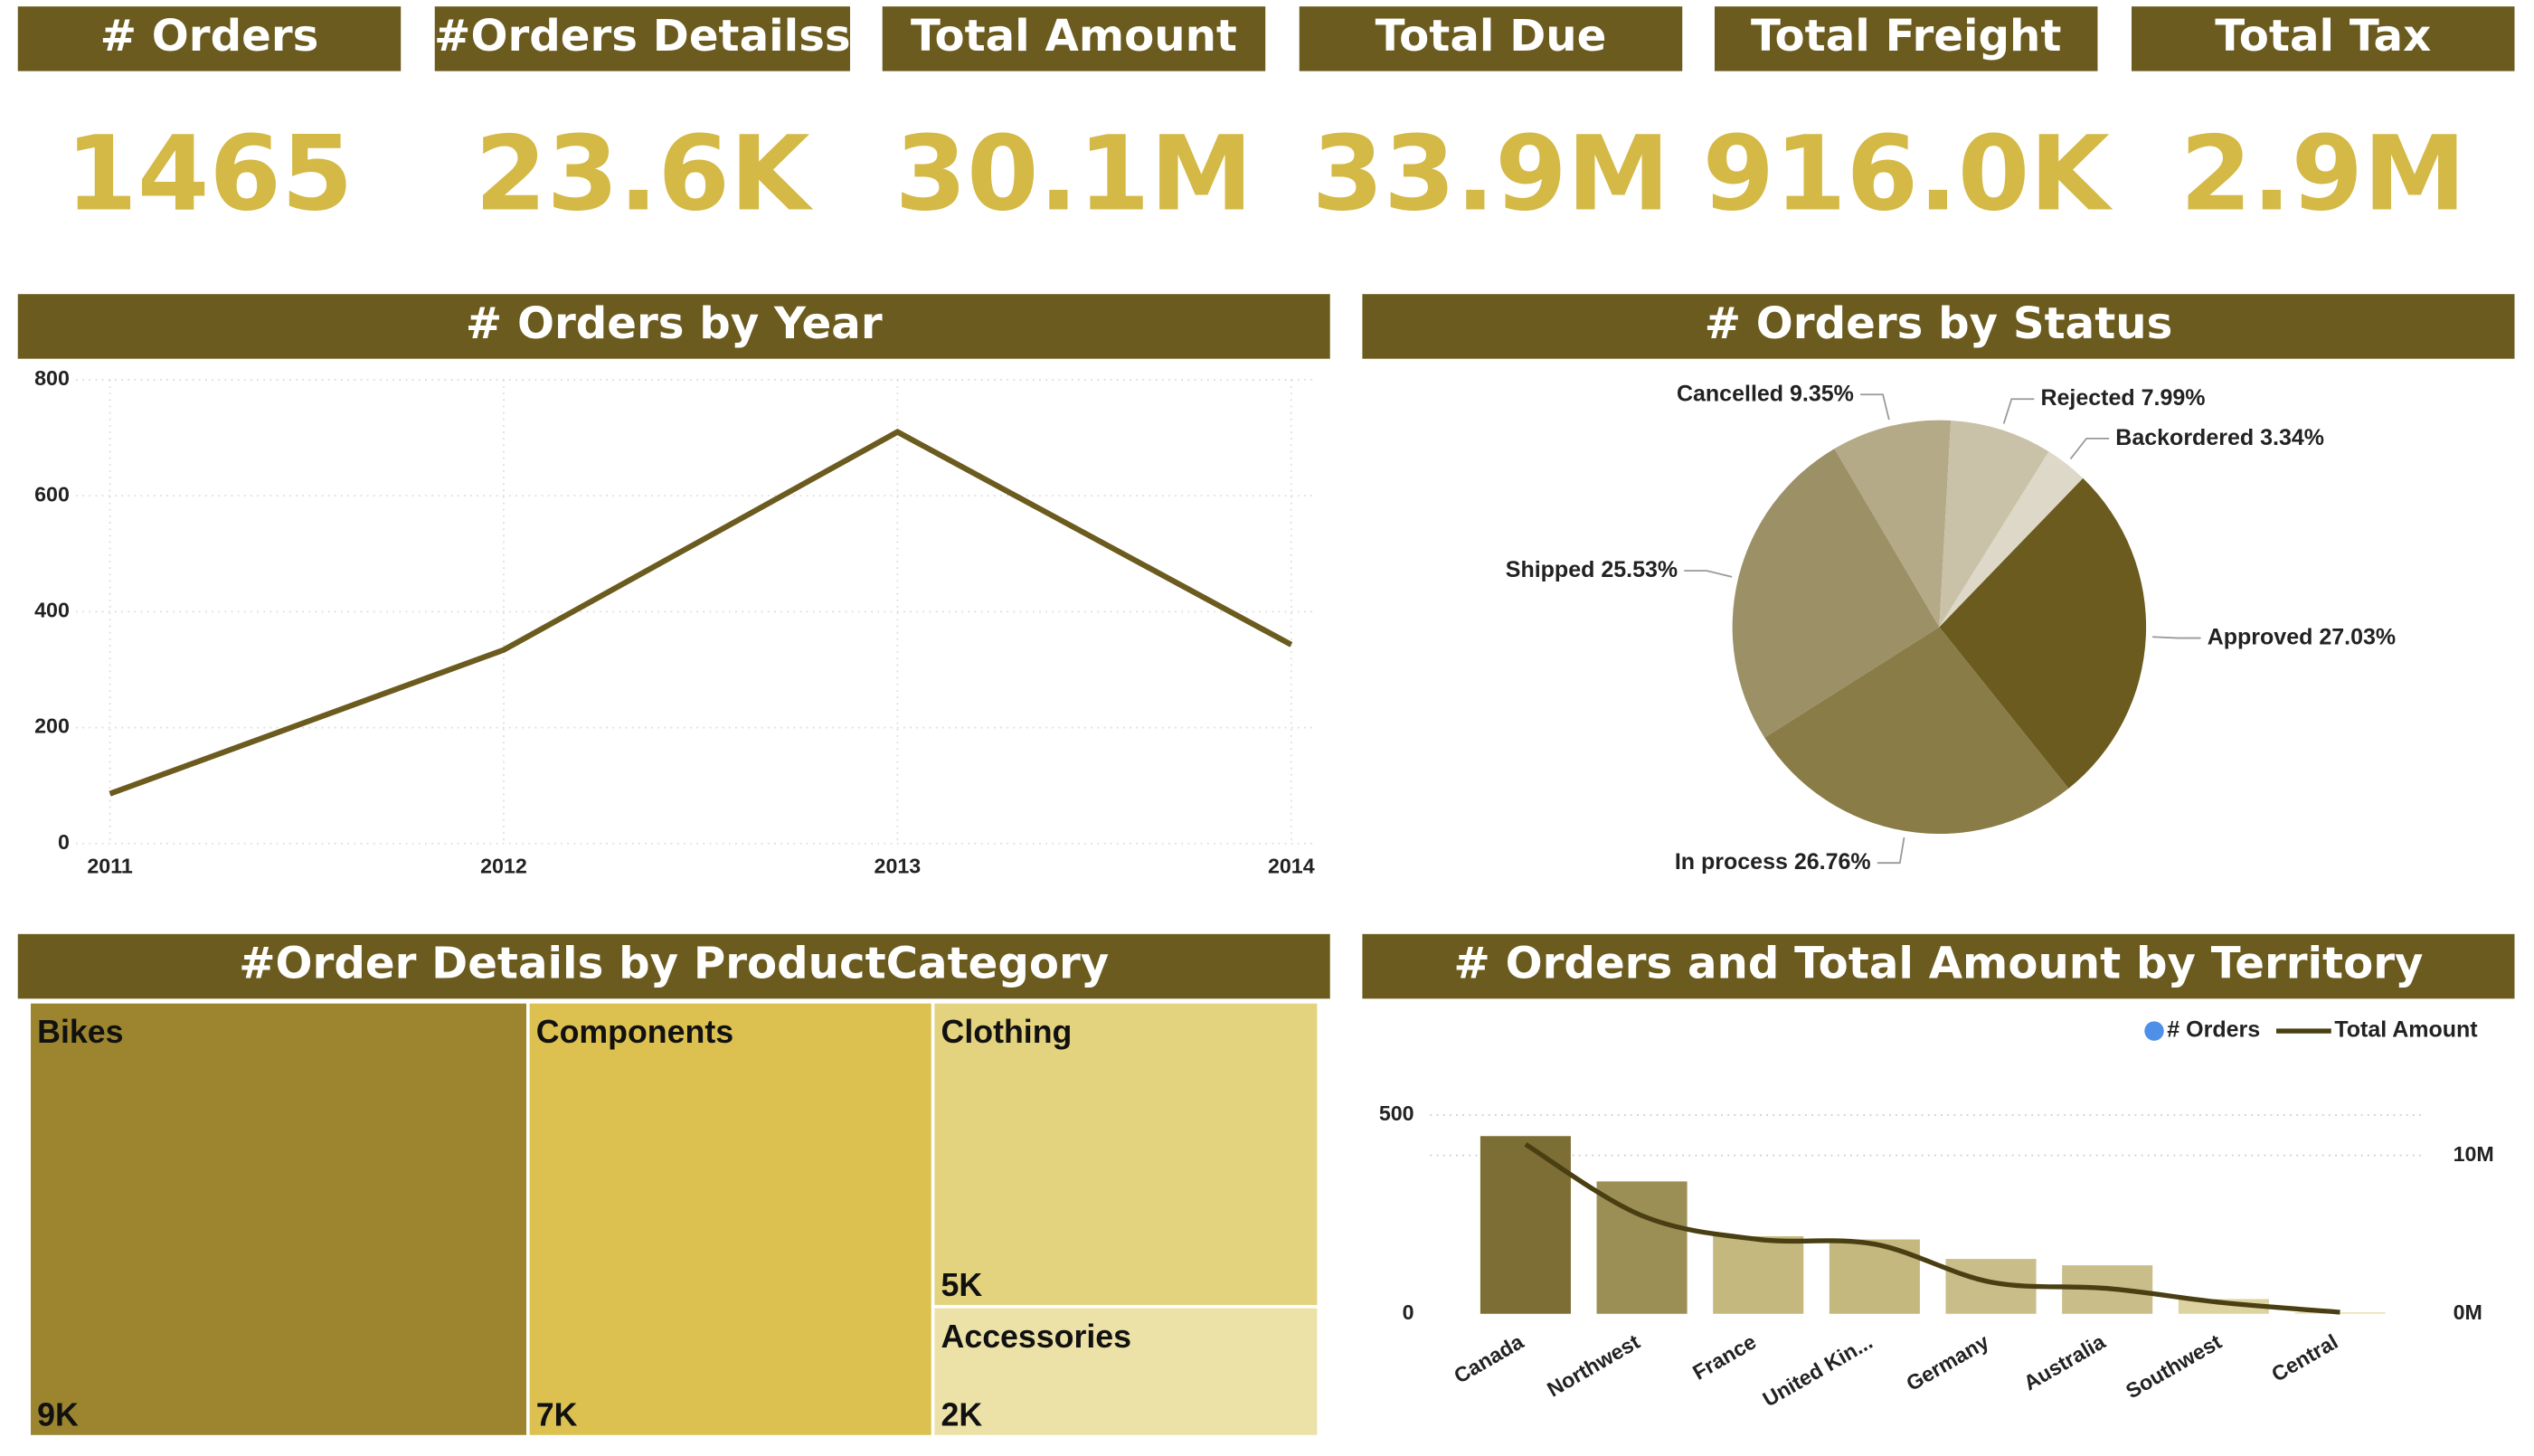 The height and width of the screenshot is (1456, 2534). What do you see at coordinates (2174, 1366) in the screenshot?
I see `x-tick-label: Southwest` at bounding box center [2174, 1366].